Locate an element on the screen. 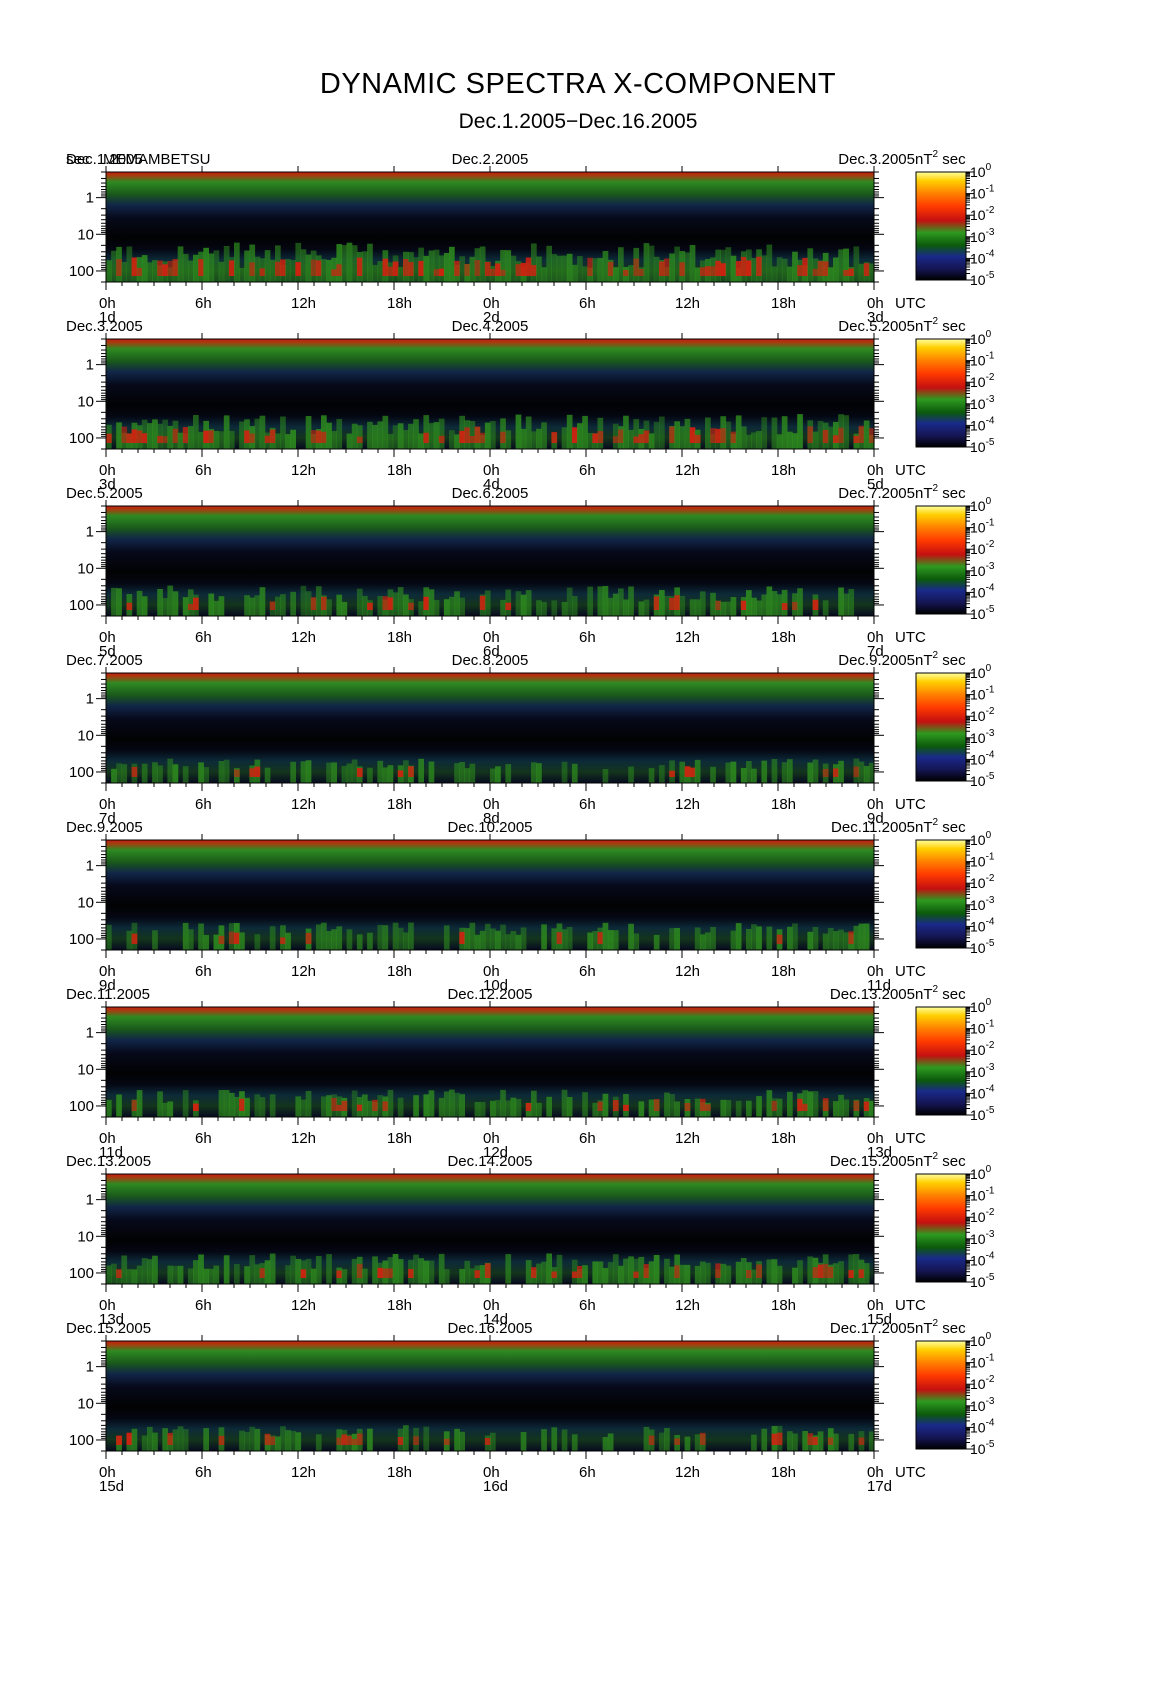 The height and width of the screenshot is (1704, 1156). x-tick-label: 12h is located at coordinates (687, 470).